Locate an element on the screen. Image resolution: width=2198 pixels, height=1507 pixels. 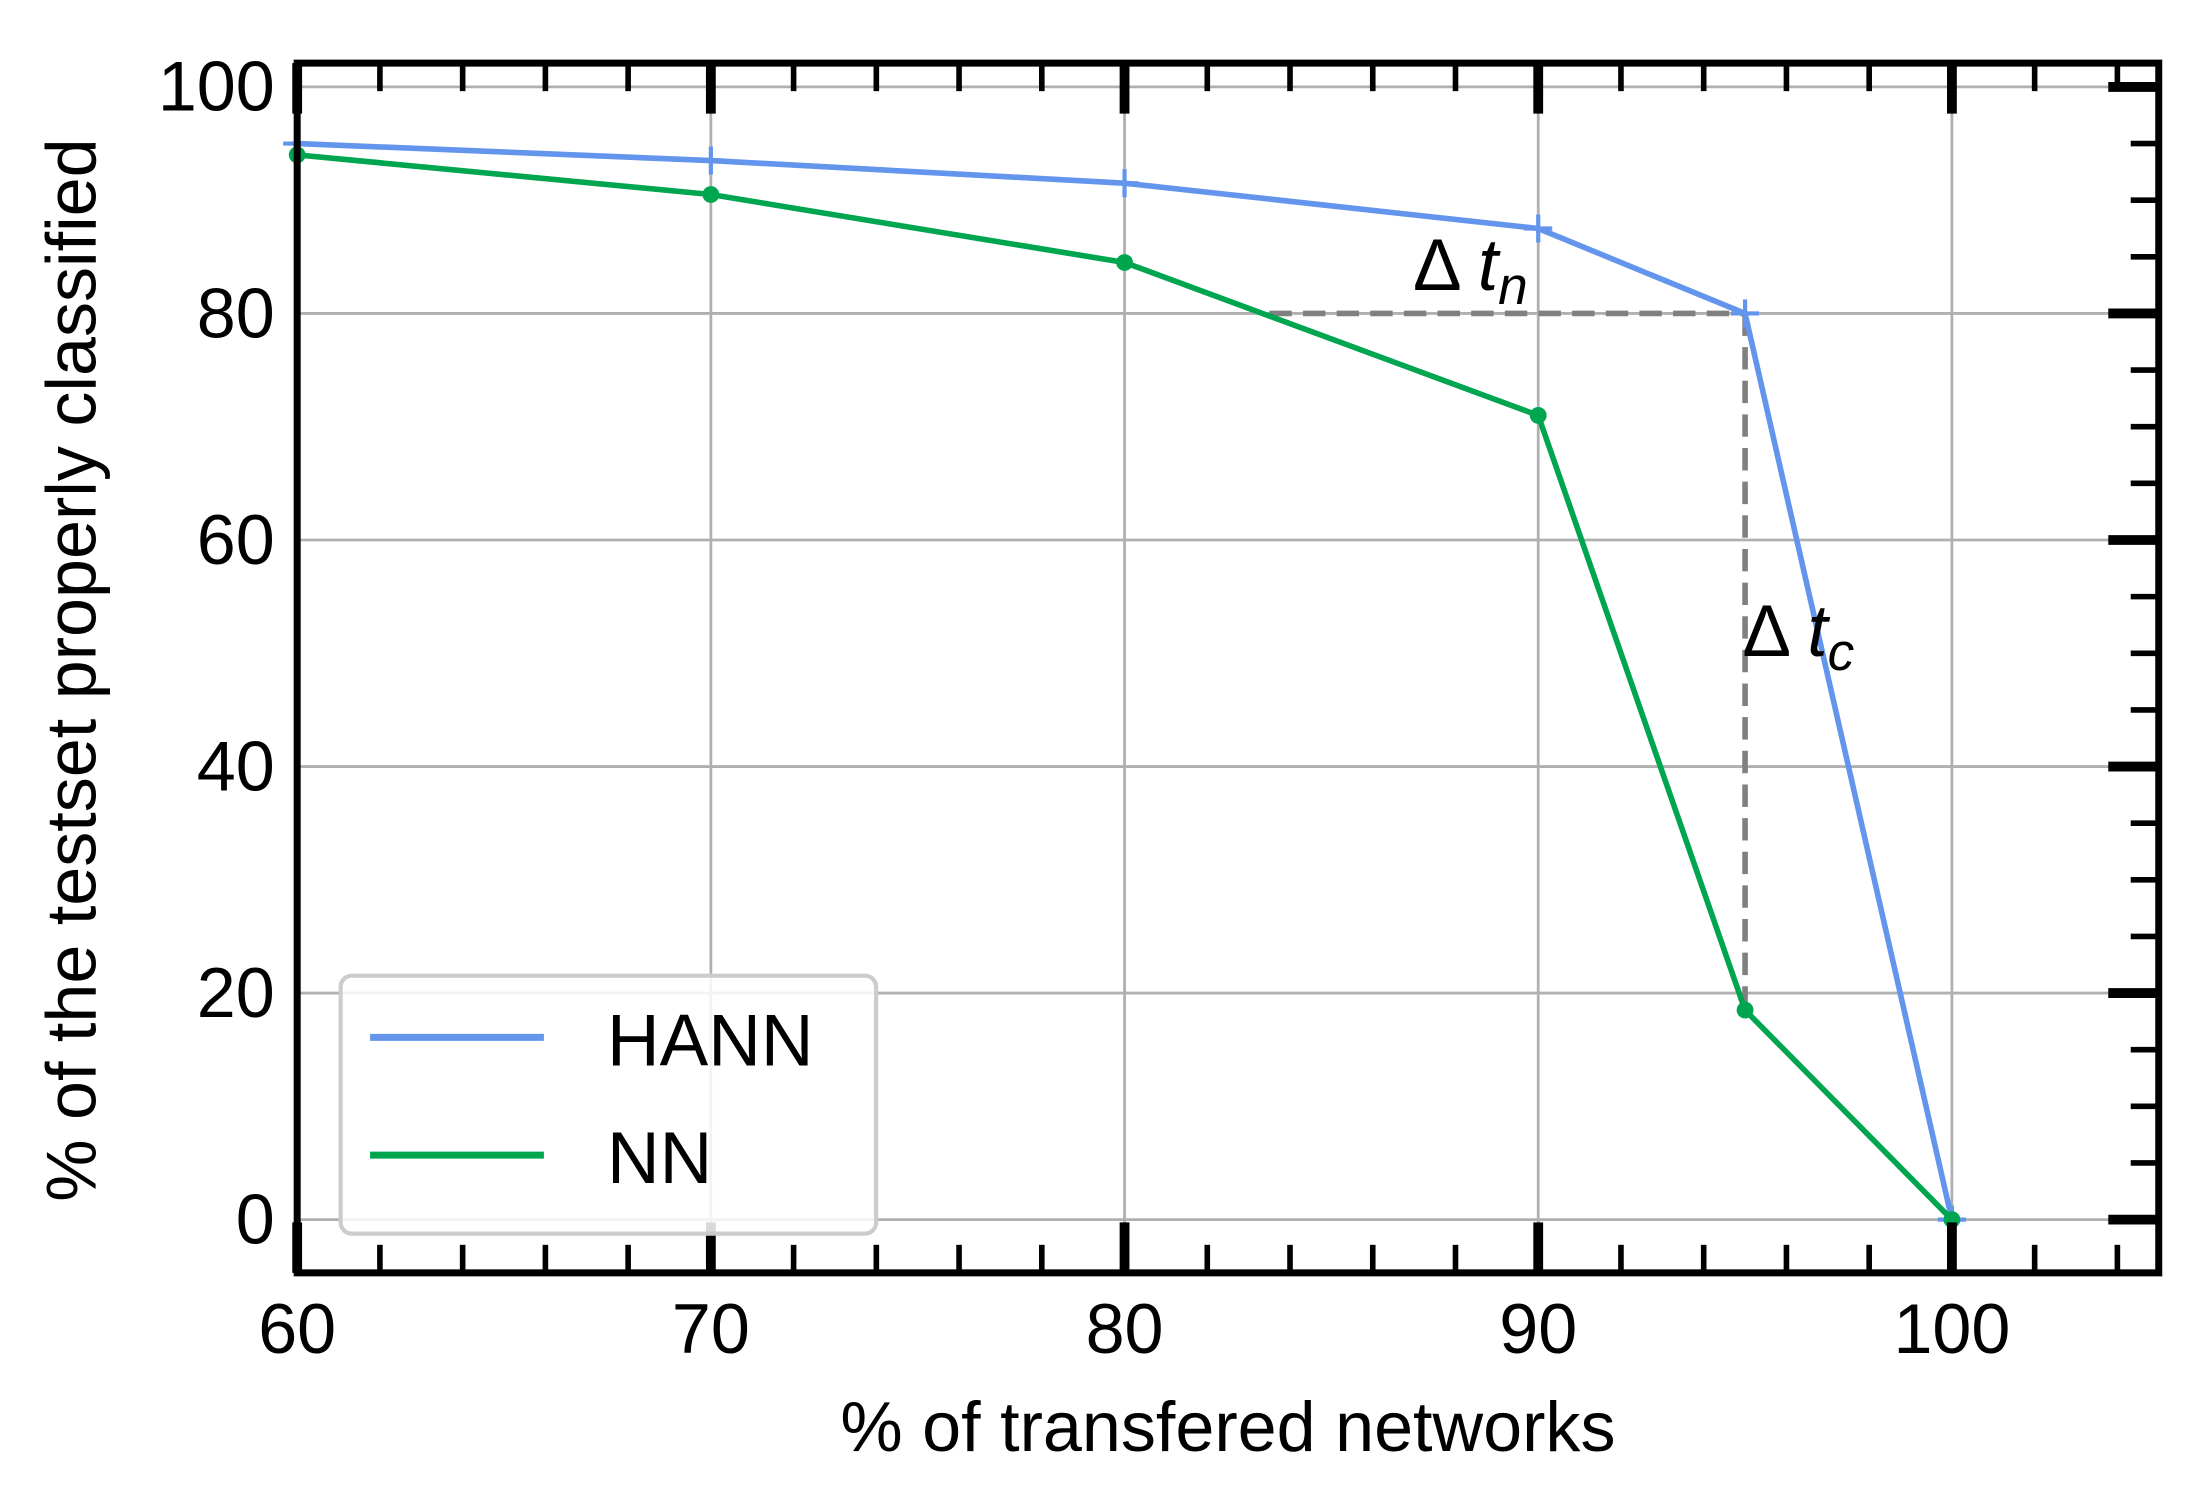
y-tick-label: 100 is located at coordinates (216, 87).